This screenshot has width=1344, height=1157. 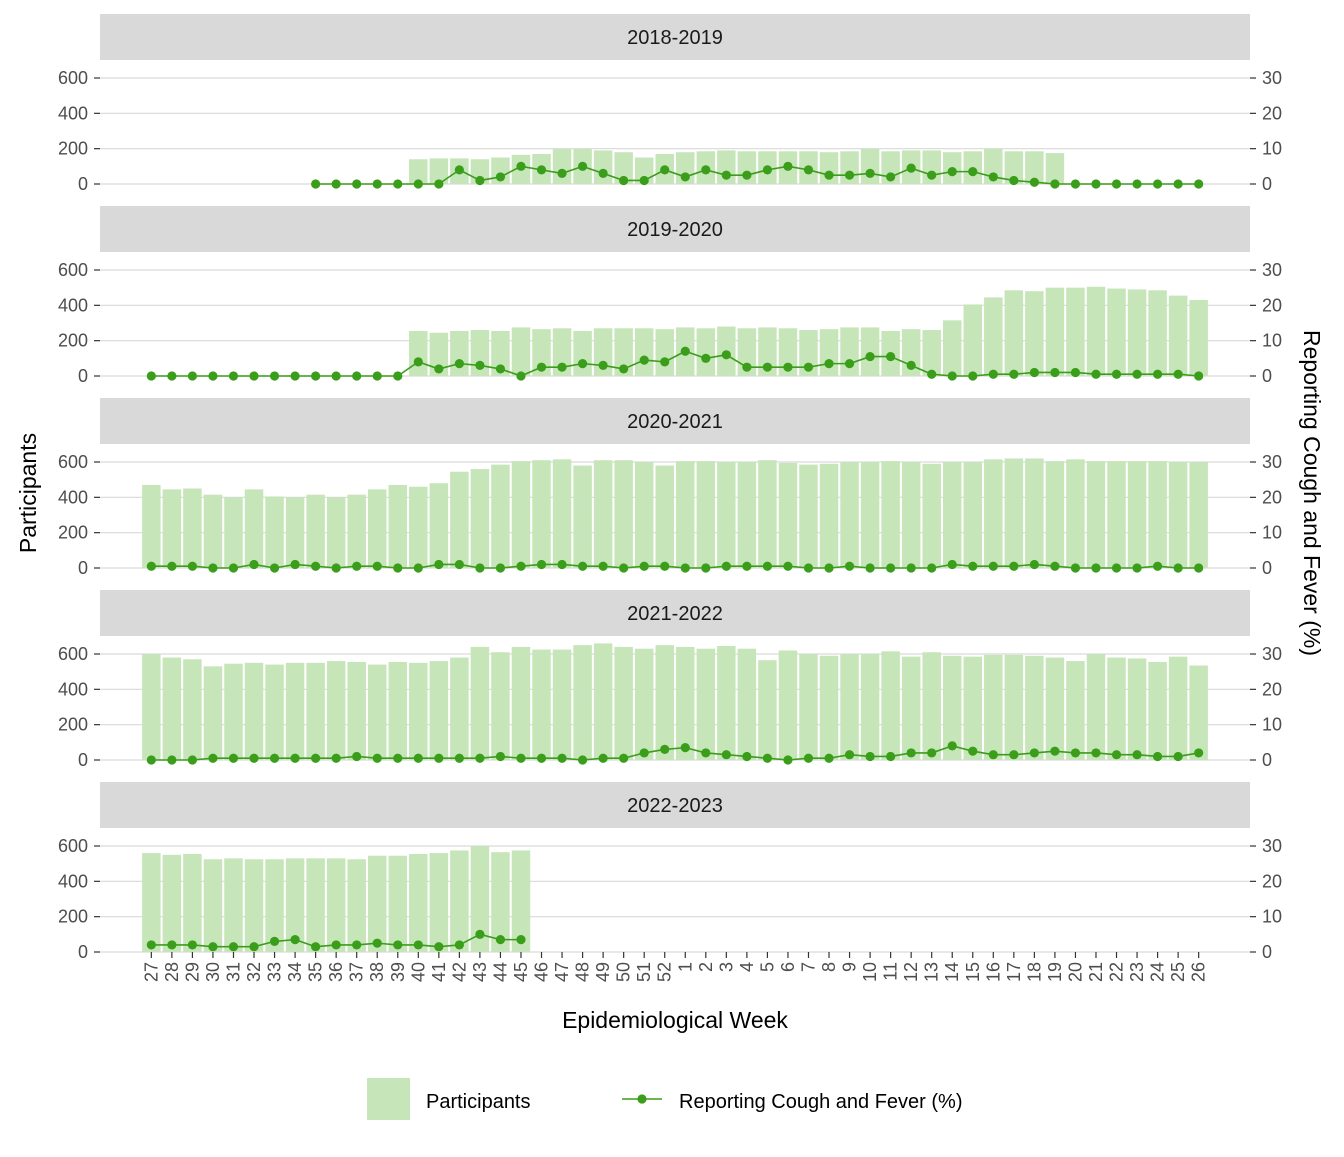 I want to click on x-tick-label: 48, so click(x=583, y=972).